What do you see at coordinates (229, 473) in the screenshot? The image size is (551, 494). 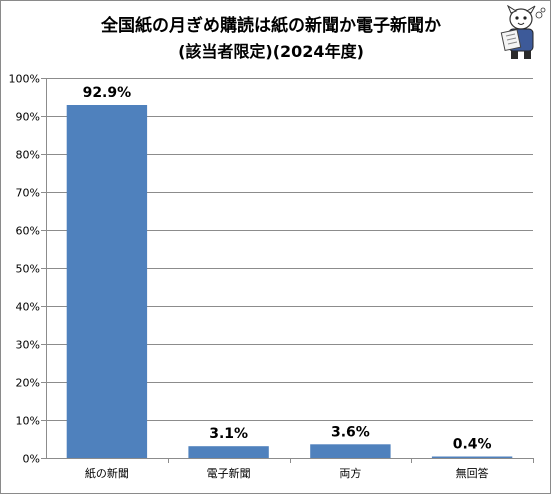 I see `category-label: 電子新聞` at bounding box center [229, 473].